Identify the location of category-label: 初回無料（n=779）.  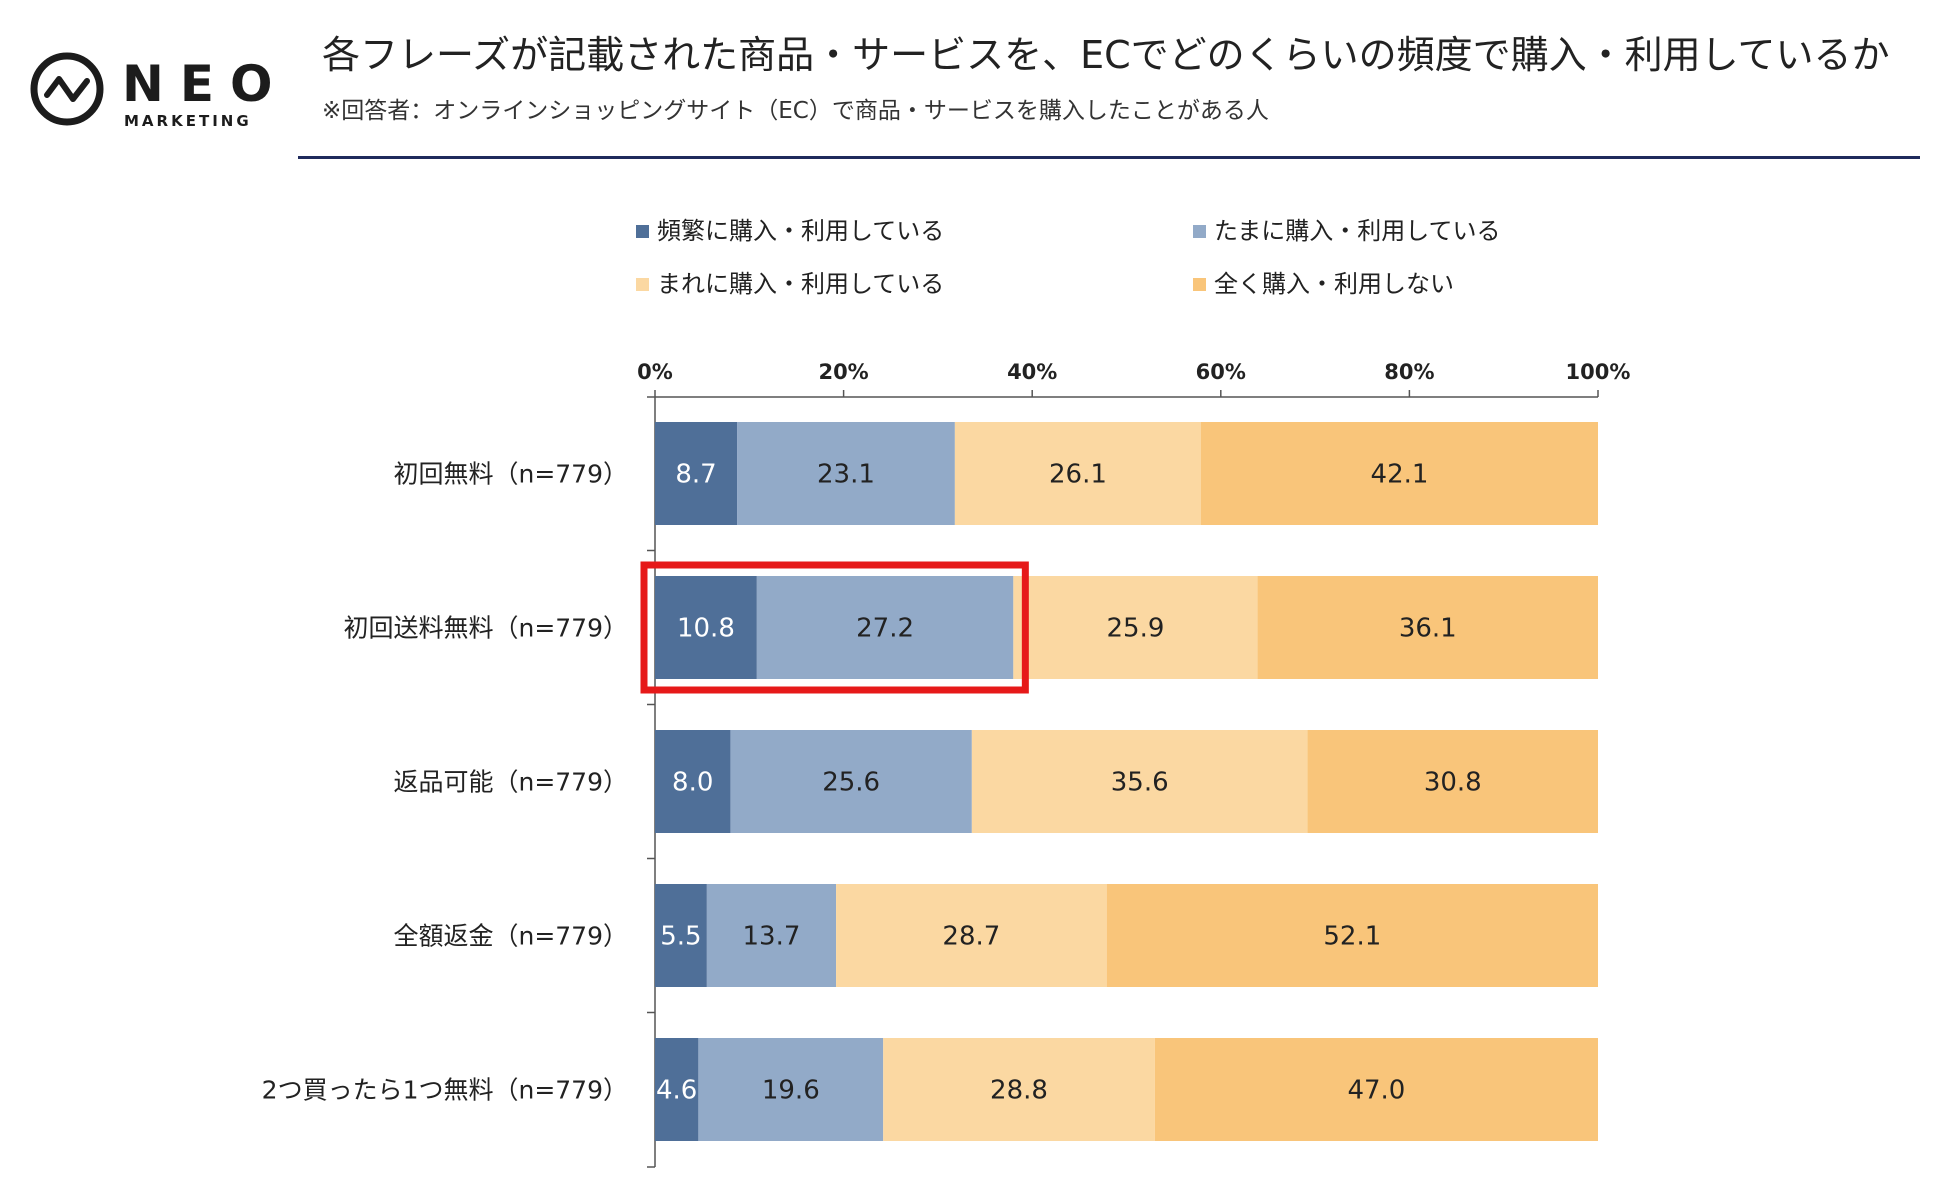
(510, 474).